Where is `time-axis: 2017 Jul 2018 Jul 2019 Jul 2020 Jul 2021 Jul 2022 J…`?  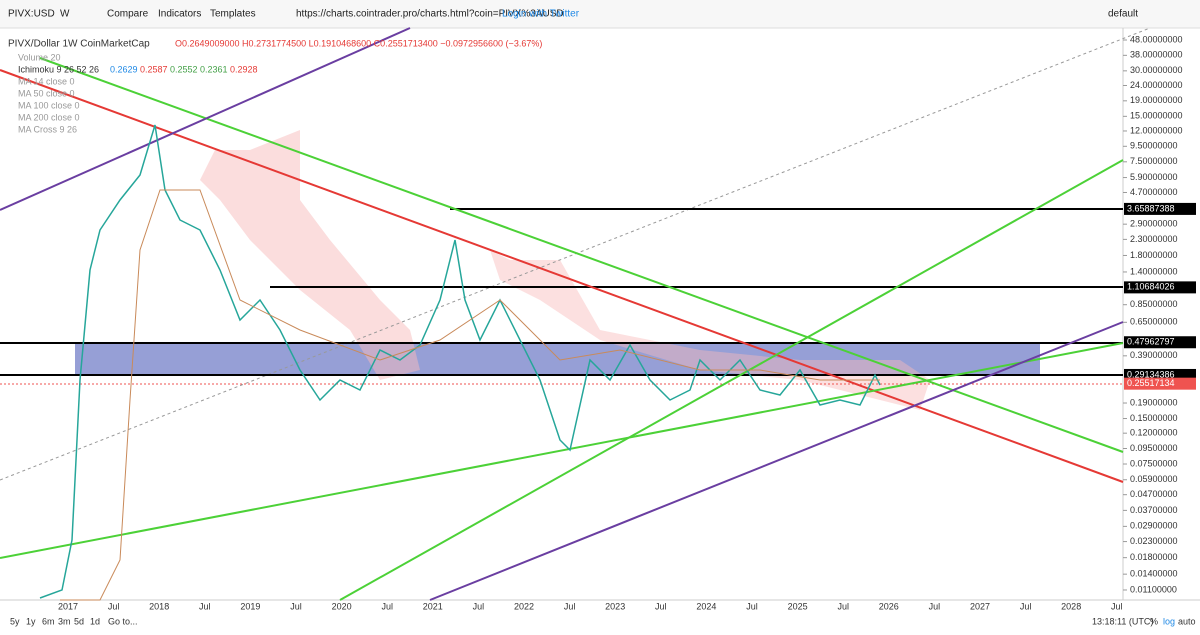 time-axis: 2017 Jul 2018 Jul 2019 Jul 2020 Jul 2021 Jul 2022 J… is located at coordinates (590, 606).